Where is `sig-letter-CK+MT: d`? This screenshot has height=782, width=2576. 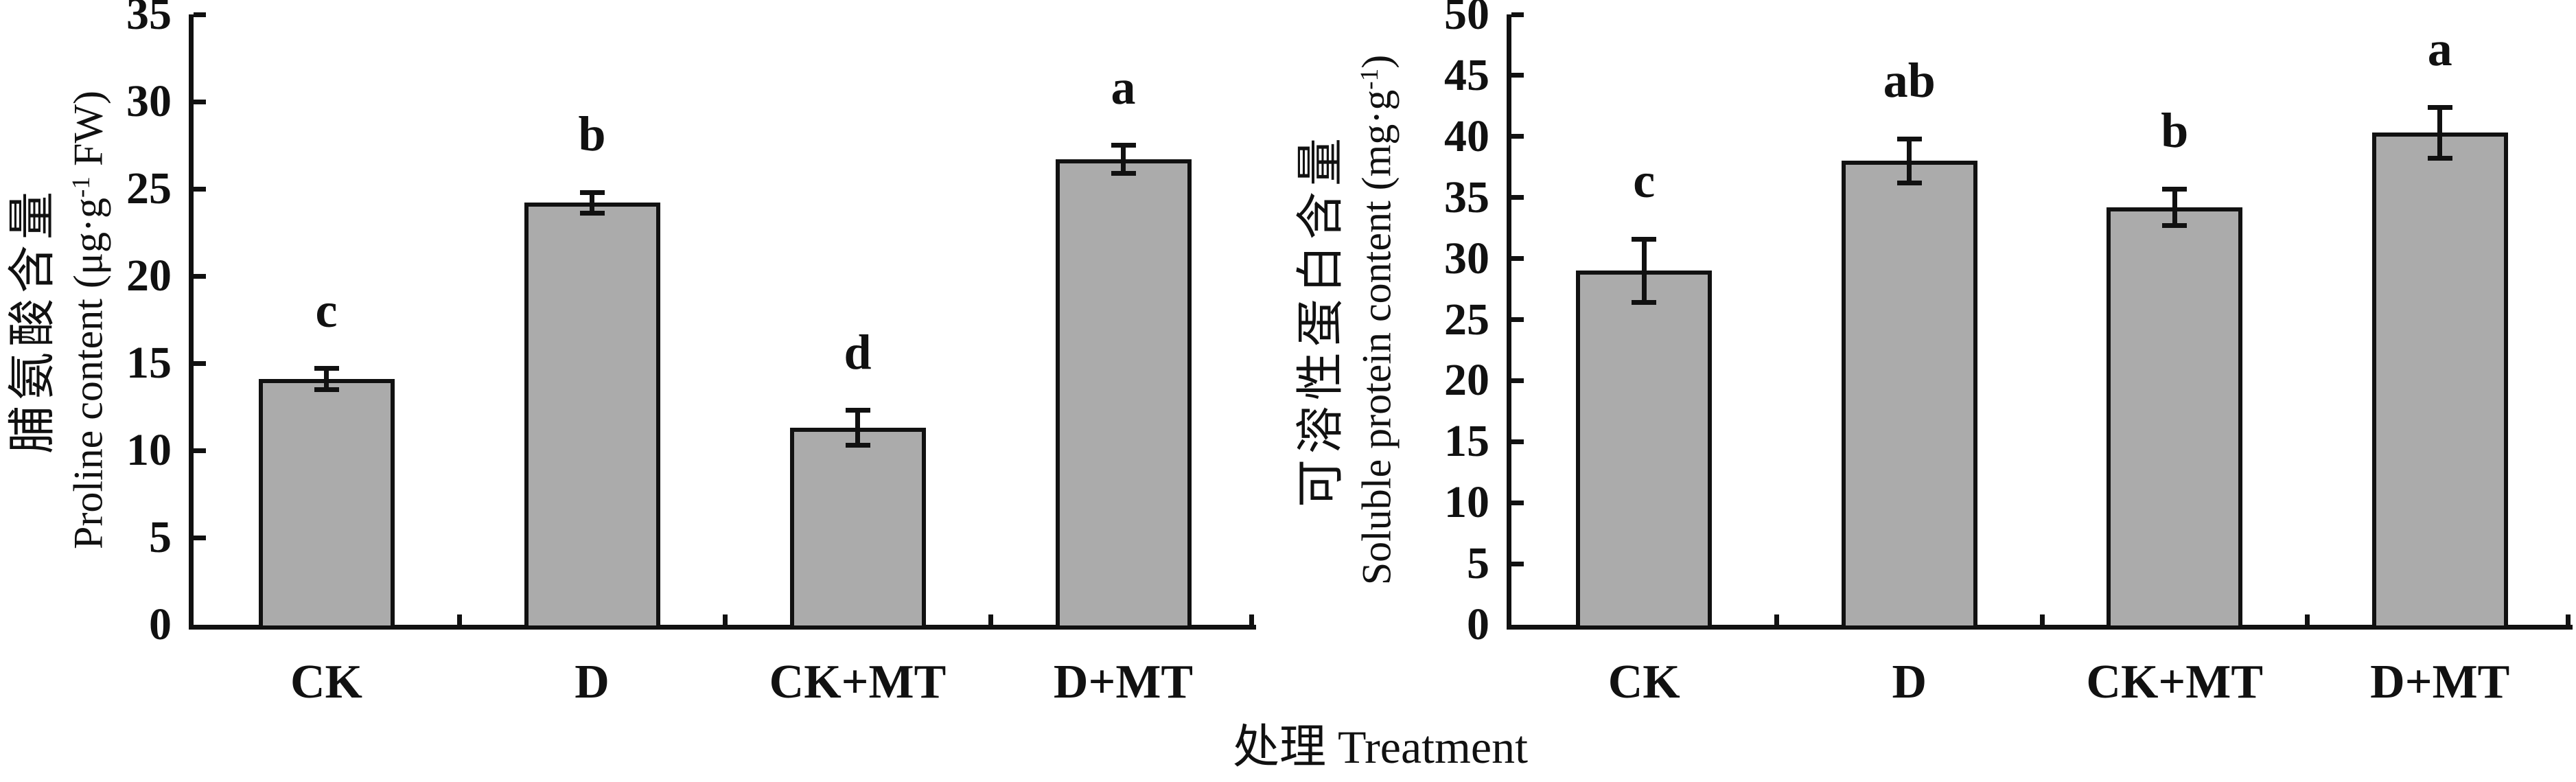 sig-letter-CK+MT: d is located at coordinates (858, 352).